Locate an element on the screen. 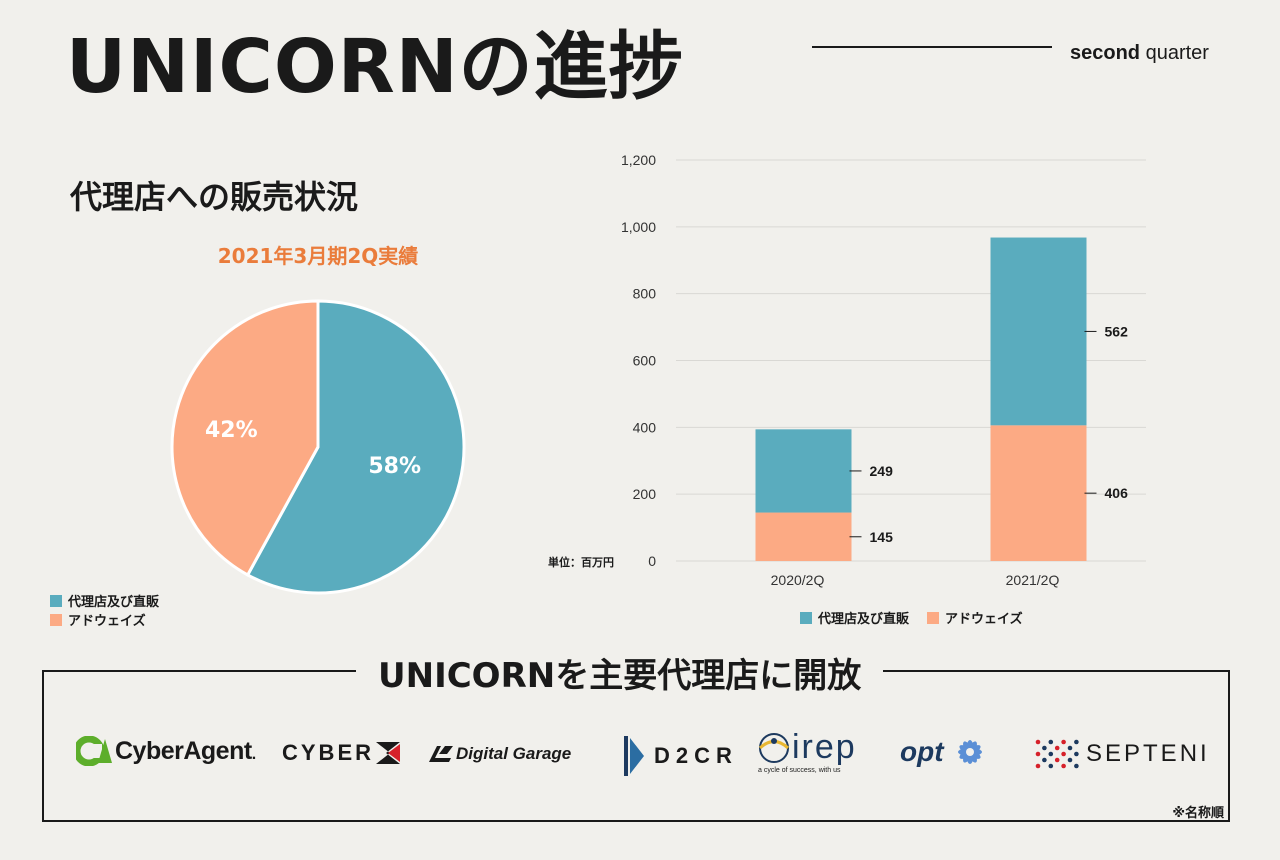 The image size is (1280, 860). logo-cyberagent: CyberAgent . is located at coordinates (166, 751).